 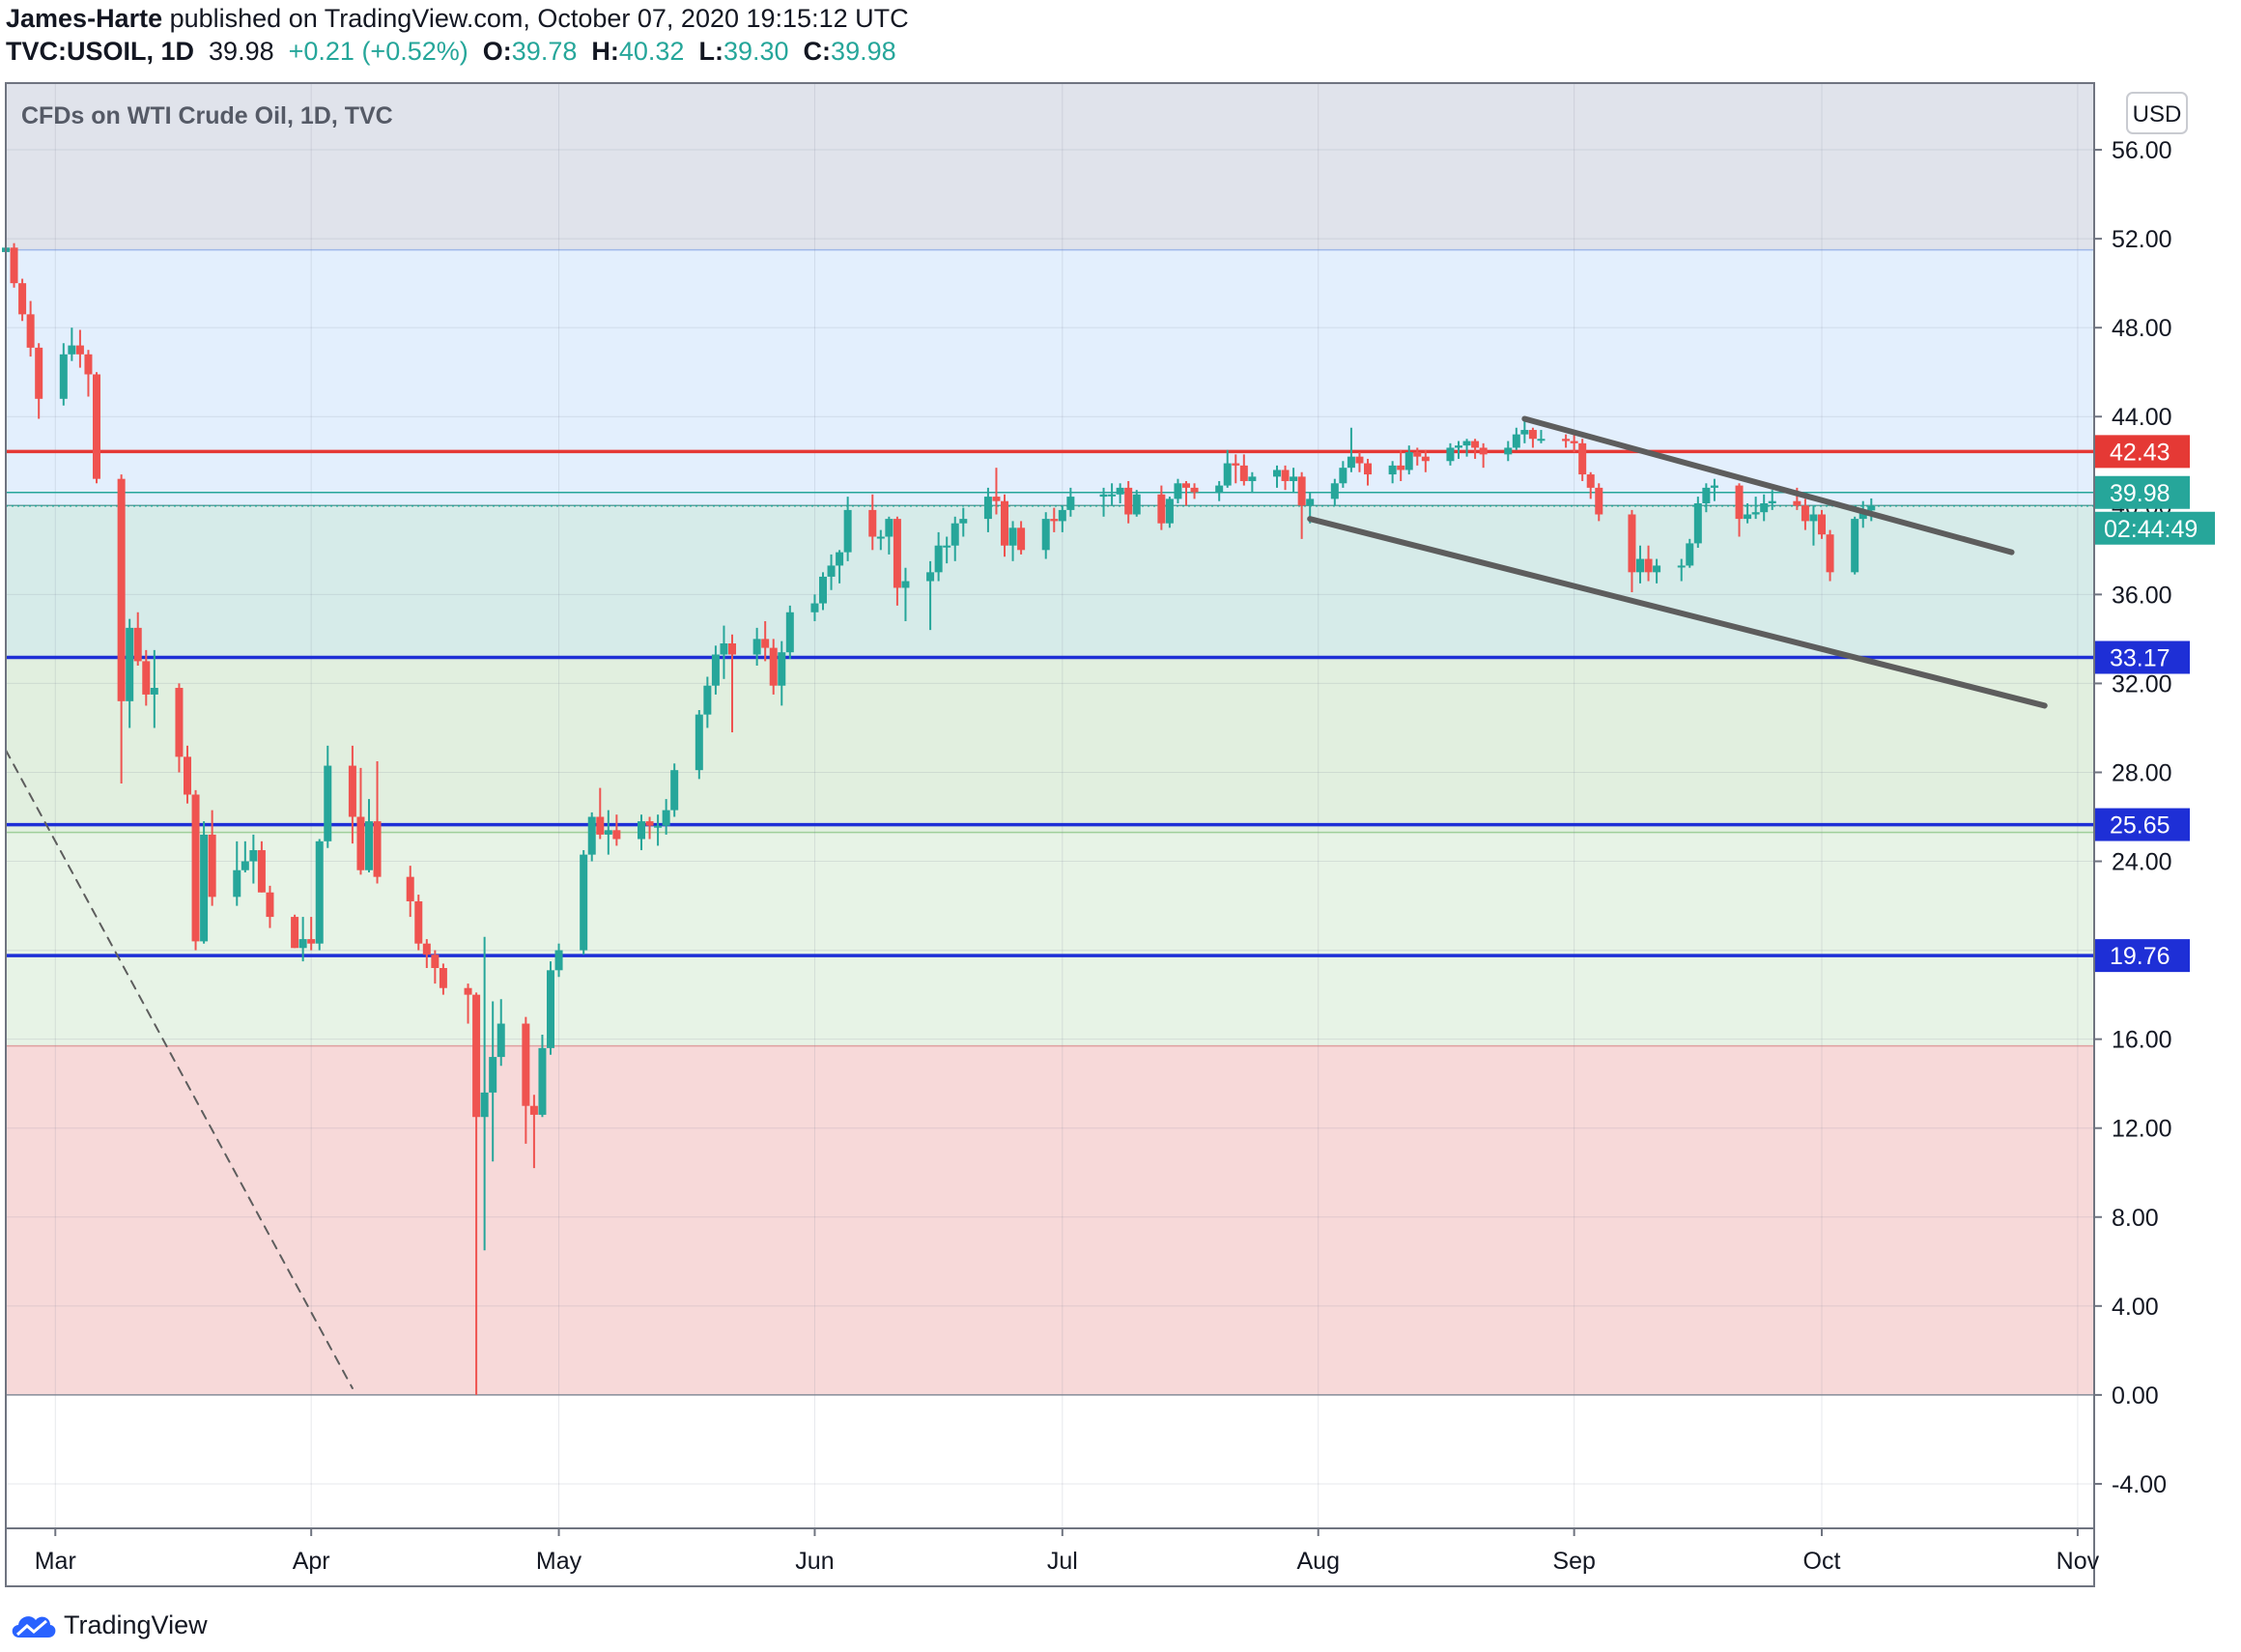 What do you see at coordinates (180, 1069) in the screenshot?
I see `dashed-trendline` at bounding box center [180, 1069].